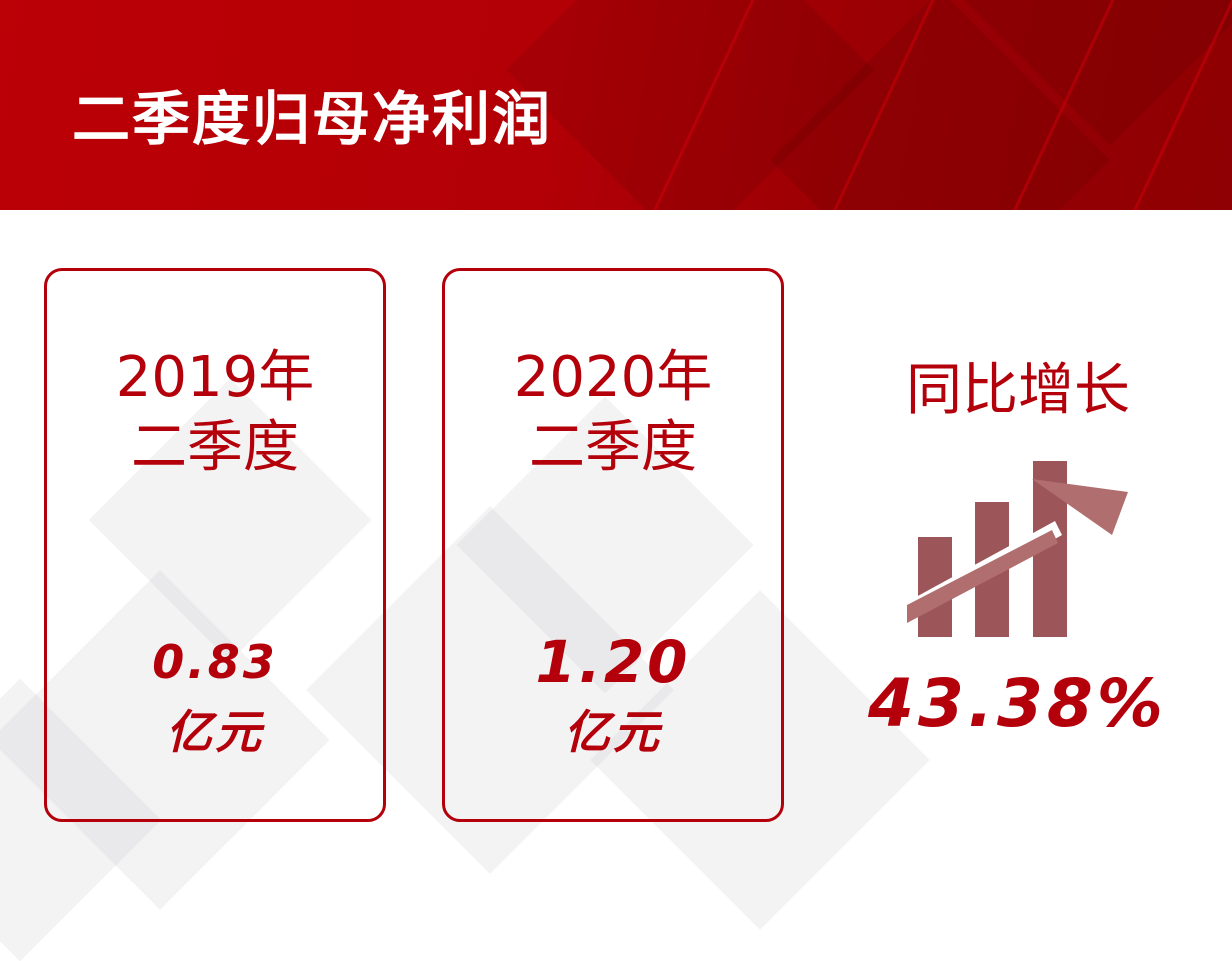 The image size is (1232, 961). What do you see at coordinates (613, 662) in the screenshot?
I see `profit-value: 1.20` at bounding box center [613, 662].